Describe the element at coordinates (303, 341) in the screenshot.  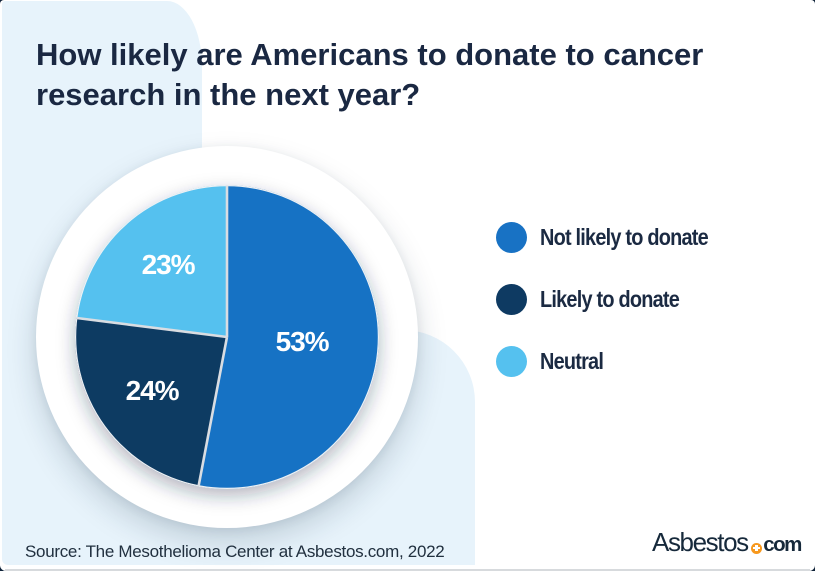
I see `svg-text: 53%` at that location.